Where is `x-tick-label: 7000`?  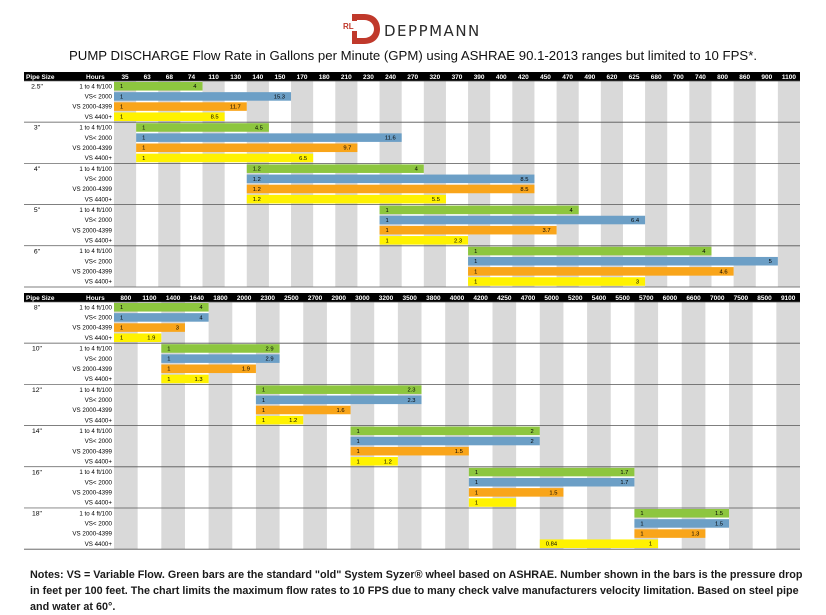
x-tick-label: 7000 is located at coordinates (717, 298).